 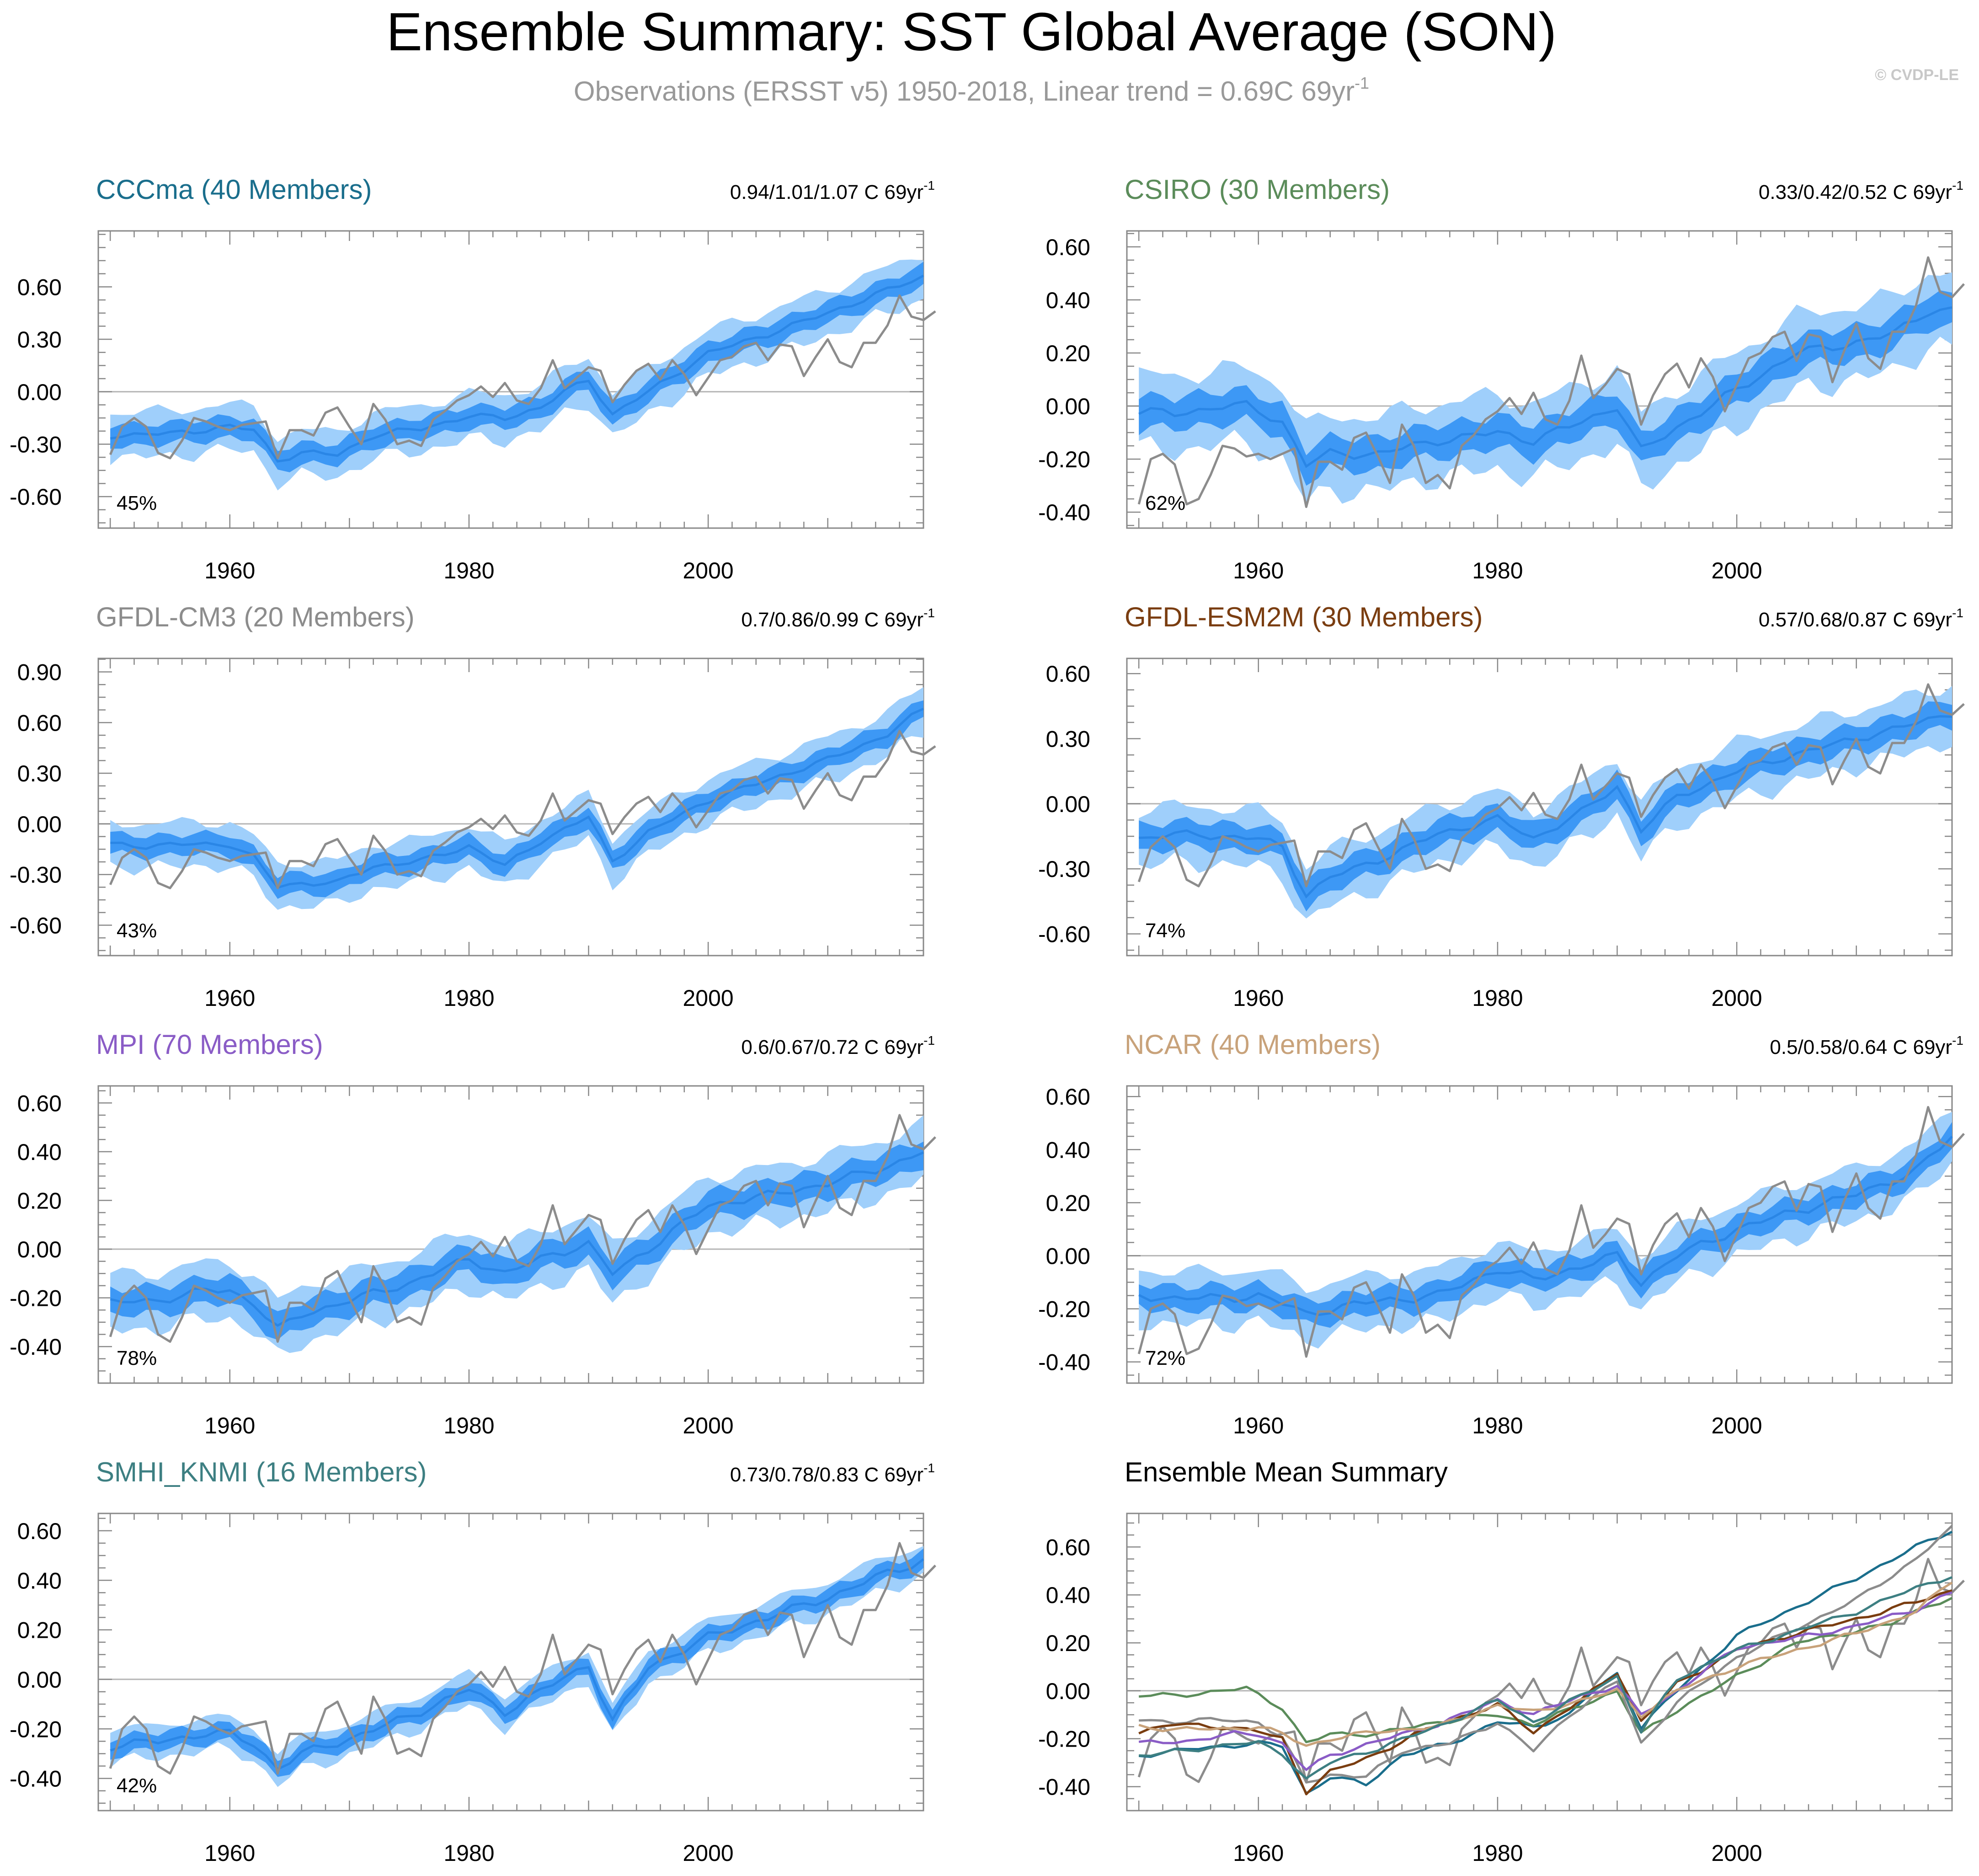 I want to click on panel-percent: 74%, so click(x=1165, y=930).